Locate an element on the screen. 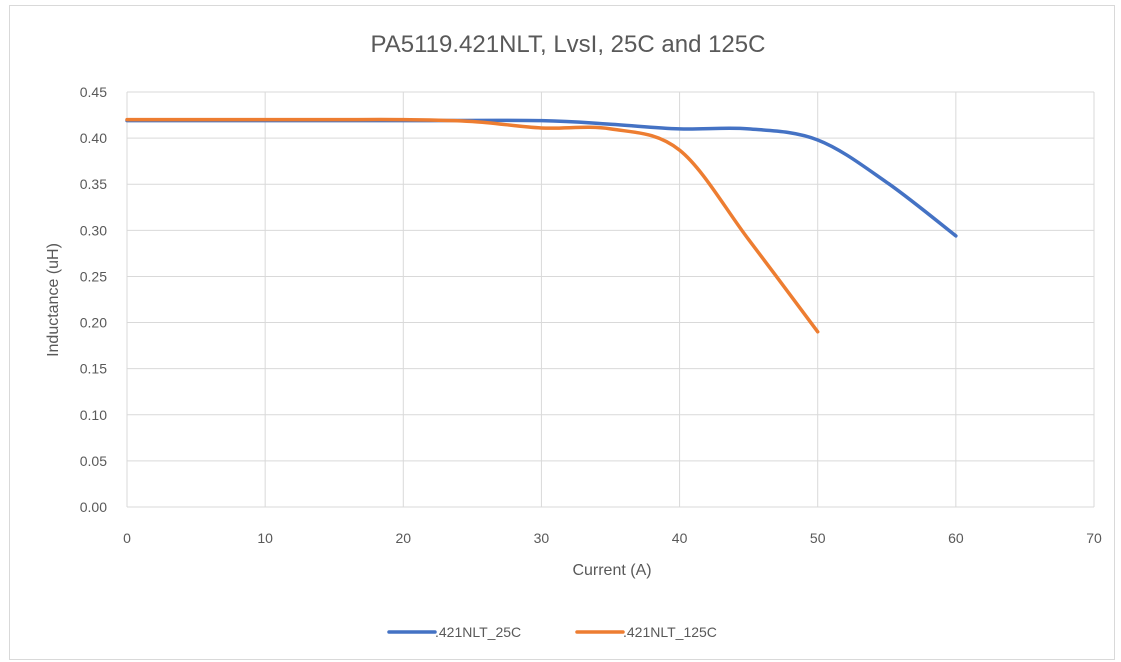 This screenshot has height=662, width=1121. x-tick-label: 70 is located at coordinates (1094, 538).